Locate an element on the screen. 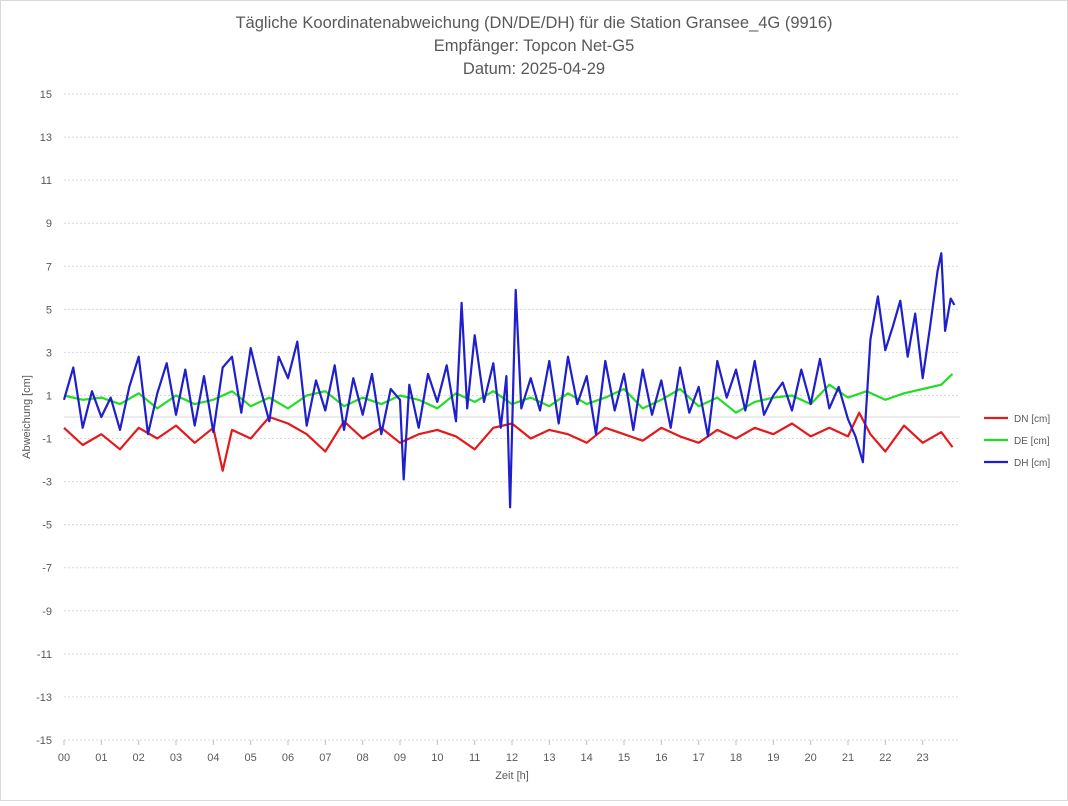 This screenshot has width=1068, height=806. y-tick-label: 1 is located at coordinates (49, 396).